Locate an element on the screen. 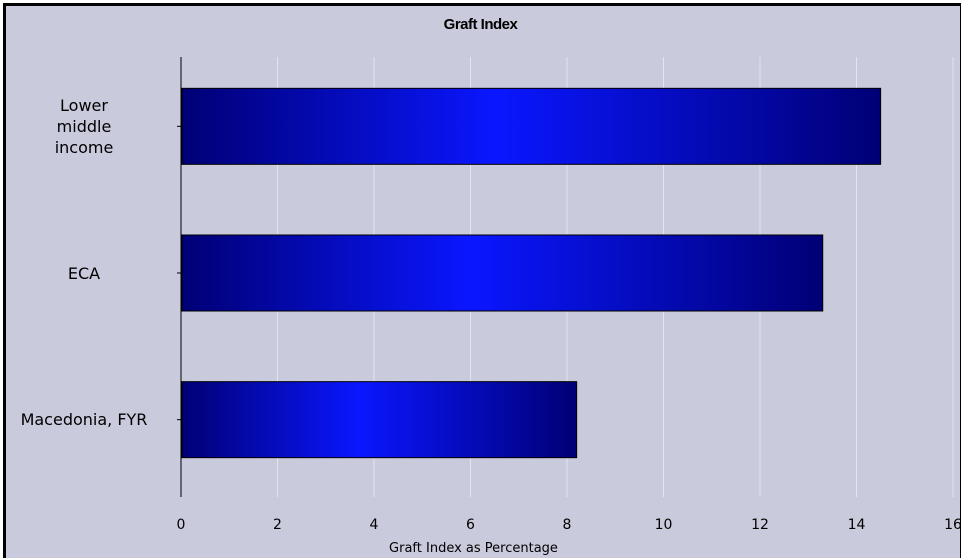  x-tick-label: 4 is located at coordinates (374, 525).